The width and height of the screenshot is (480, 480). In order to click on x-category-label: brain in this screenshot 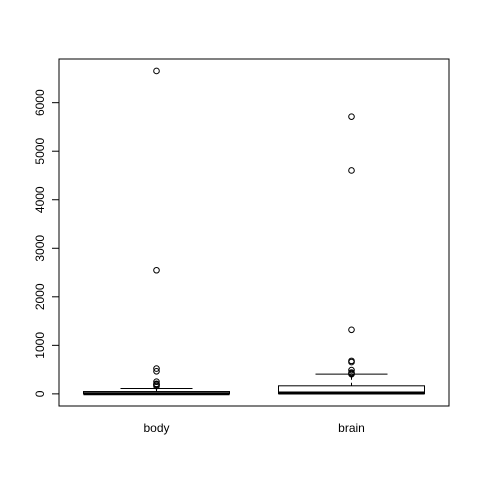, I will do `click(351, 428)`.